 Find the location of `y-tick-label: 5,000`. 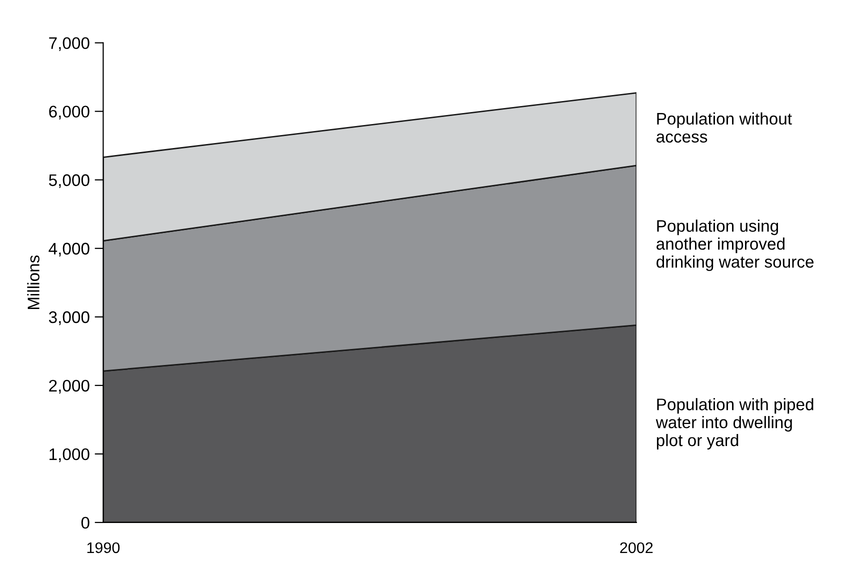

y-tick-label: 5,000 is located at coordinates (69, 181).